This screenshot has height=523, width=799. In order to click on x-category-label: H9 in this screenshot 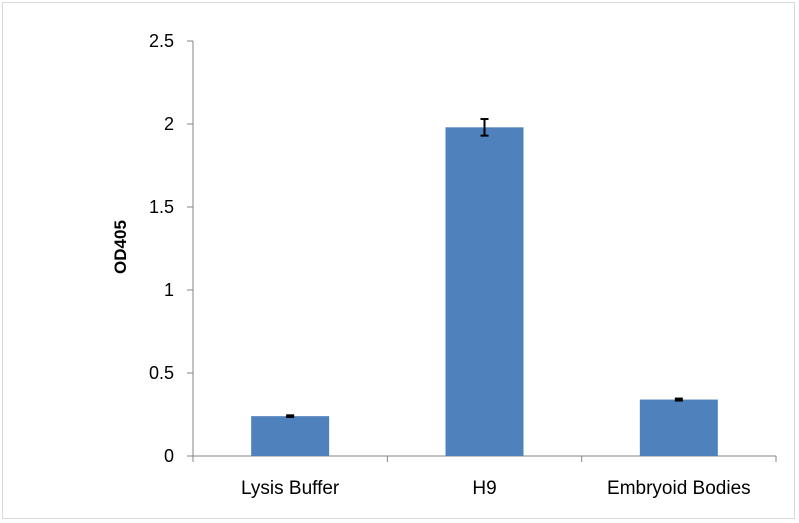, I will do `click(484, 488)`.